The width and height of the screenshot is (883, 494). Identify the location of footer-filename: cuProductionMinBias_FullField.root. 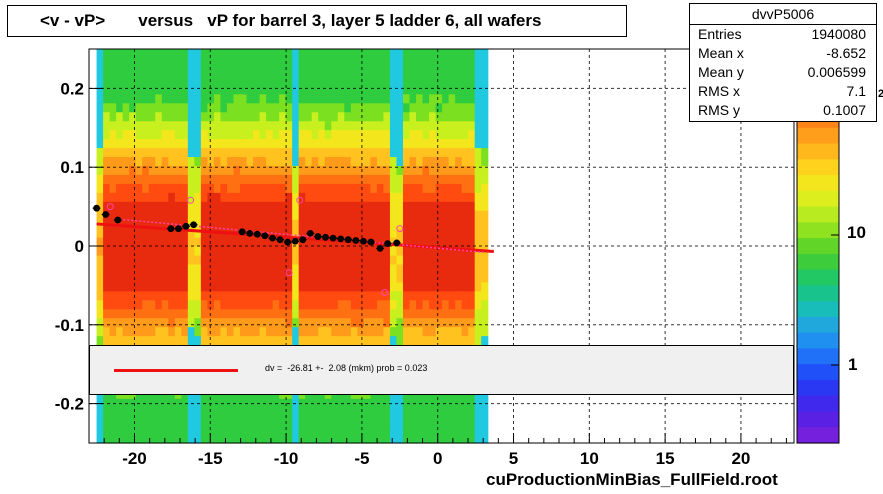
(632, 479).